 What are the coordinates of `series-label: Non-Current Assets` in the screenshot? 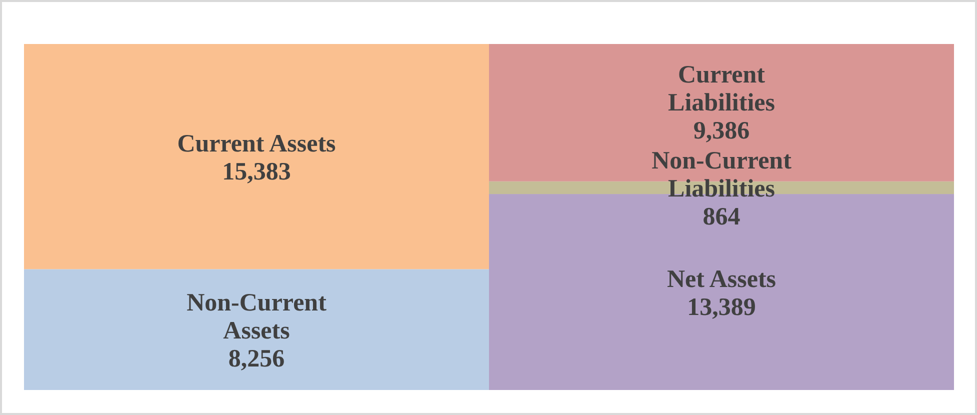 It's located at (257, 317).